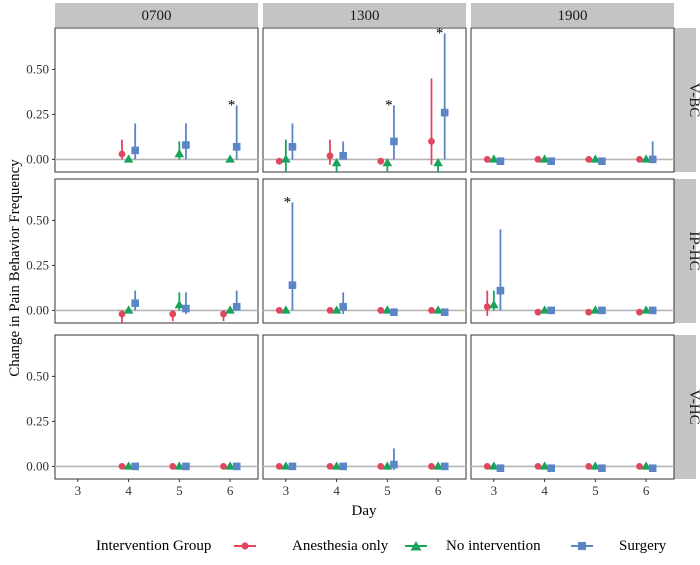 The image size is (700, 565). Describe the element at coordinates (364, 511) in the screenshot. I see `x-axis-title: Day` at that location.